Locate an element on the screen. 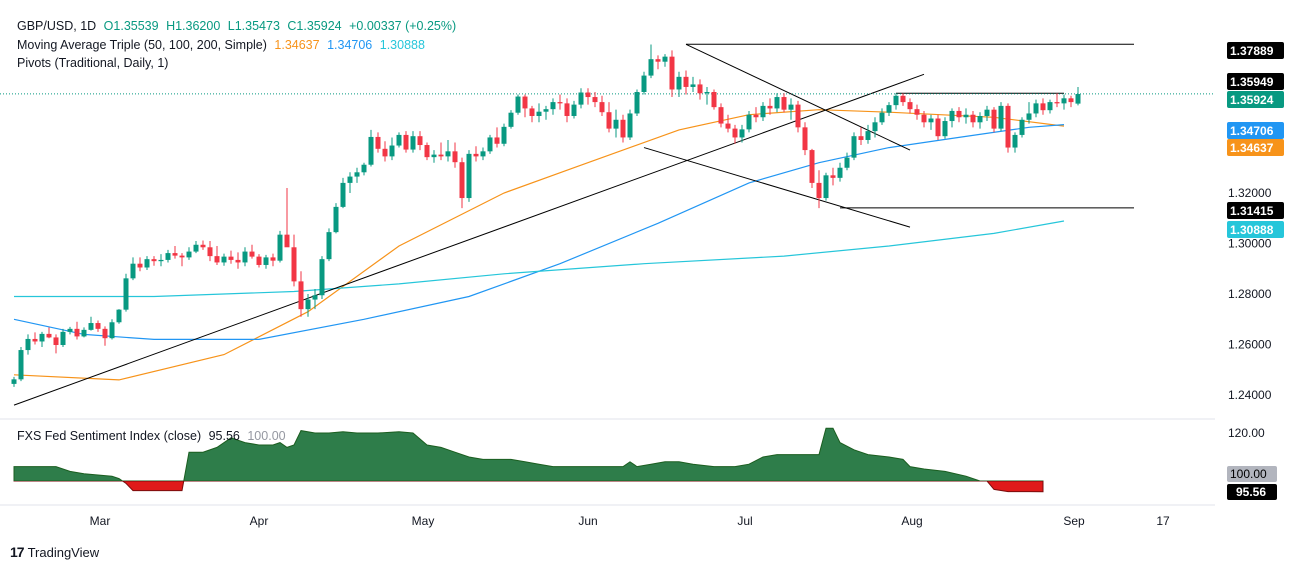 This screenshot has height=571, width=1300. price-axis-tag-label: 1.31415 is located at coordinates (1252, 211).